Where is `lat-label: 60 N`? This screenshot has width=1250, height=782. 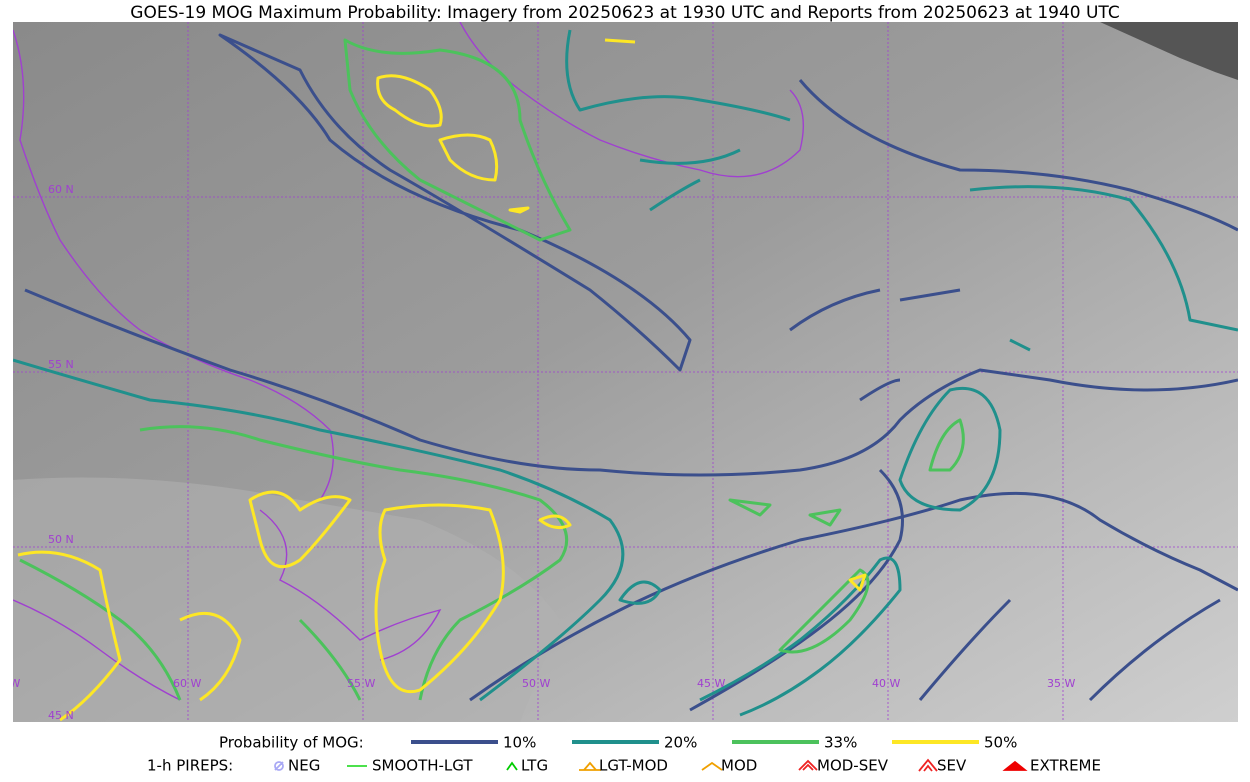 lat-label: 60 N is located at coordinates (61, 189).